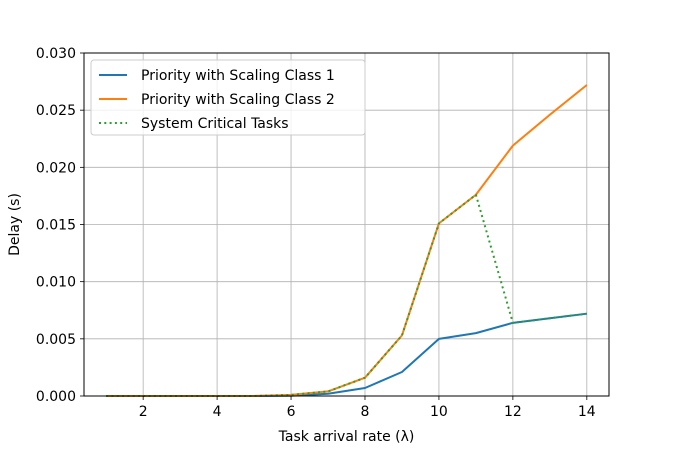  What do you see at coordinates (238, 76) in the screenshot?
I see `legend-label-1: Priority with Scaling Class 1` at bounding box center [238, 76].